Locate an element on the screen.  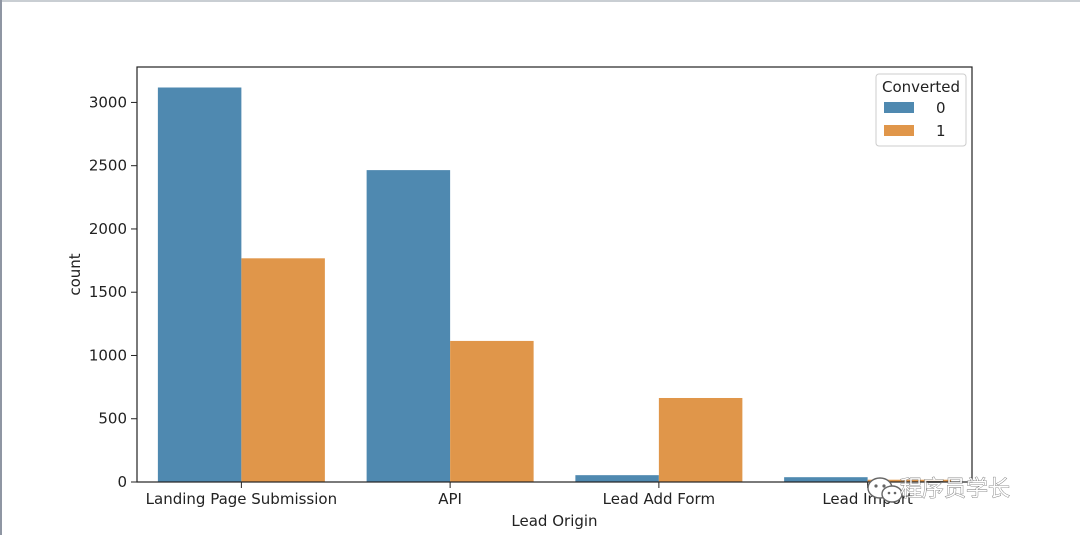
x-tick-label: API is located at coordinates (450, 499).